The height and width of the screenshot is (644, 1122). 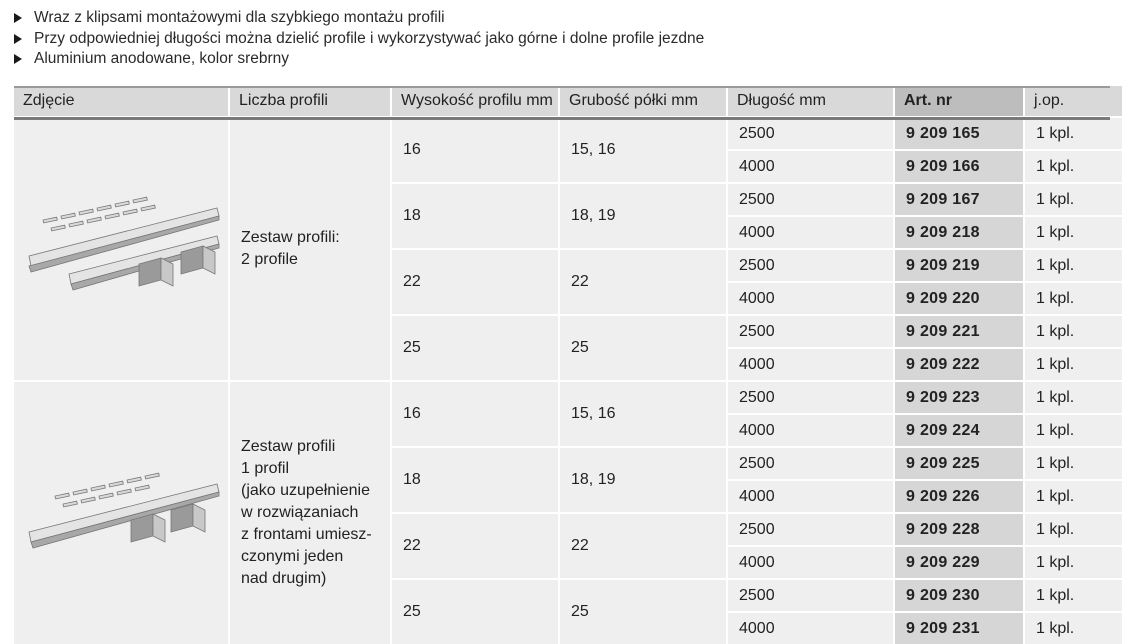 What do you see at coordinates (162, 59) in the screenshot?
I see `feature-text: Aluminium anodowane, kolor srebrny` at bounding box center [162, 59].